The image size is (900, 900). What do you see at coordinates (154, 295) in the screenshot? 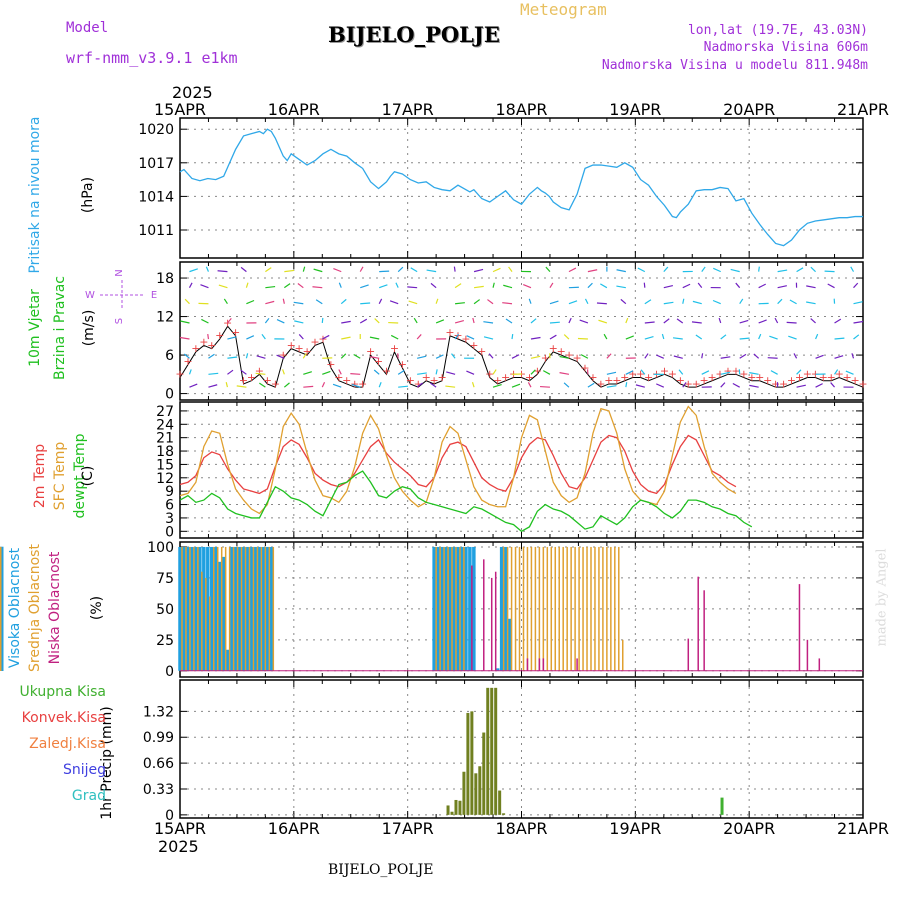
I see `compass-letter: E` at bounding box center [154, 295].